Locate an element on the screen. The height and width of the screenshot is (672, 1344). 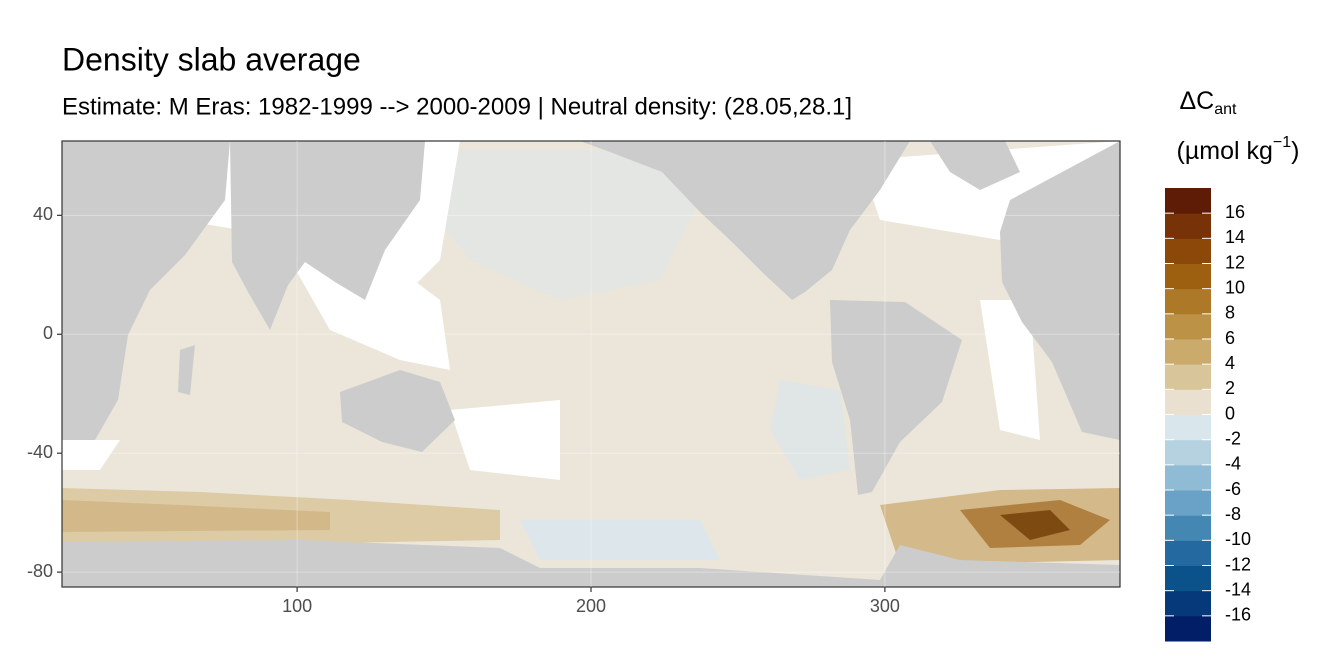
legend-label: -6 is located at coordinates (1233, 489).